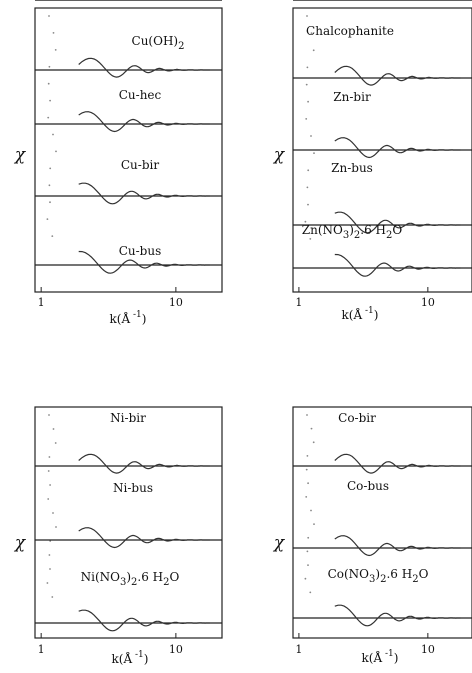 The width and height of the screenshot is (472, 673). What do you see at coordinates (130, 579) in the screenshot?
I see `trace-label: Ni(NO3)2.6 H2O` at bounding box center [130, 579].